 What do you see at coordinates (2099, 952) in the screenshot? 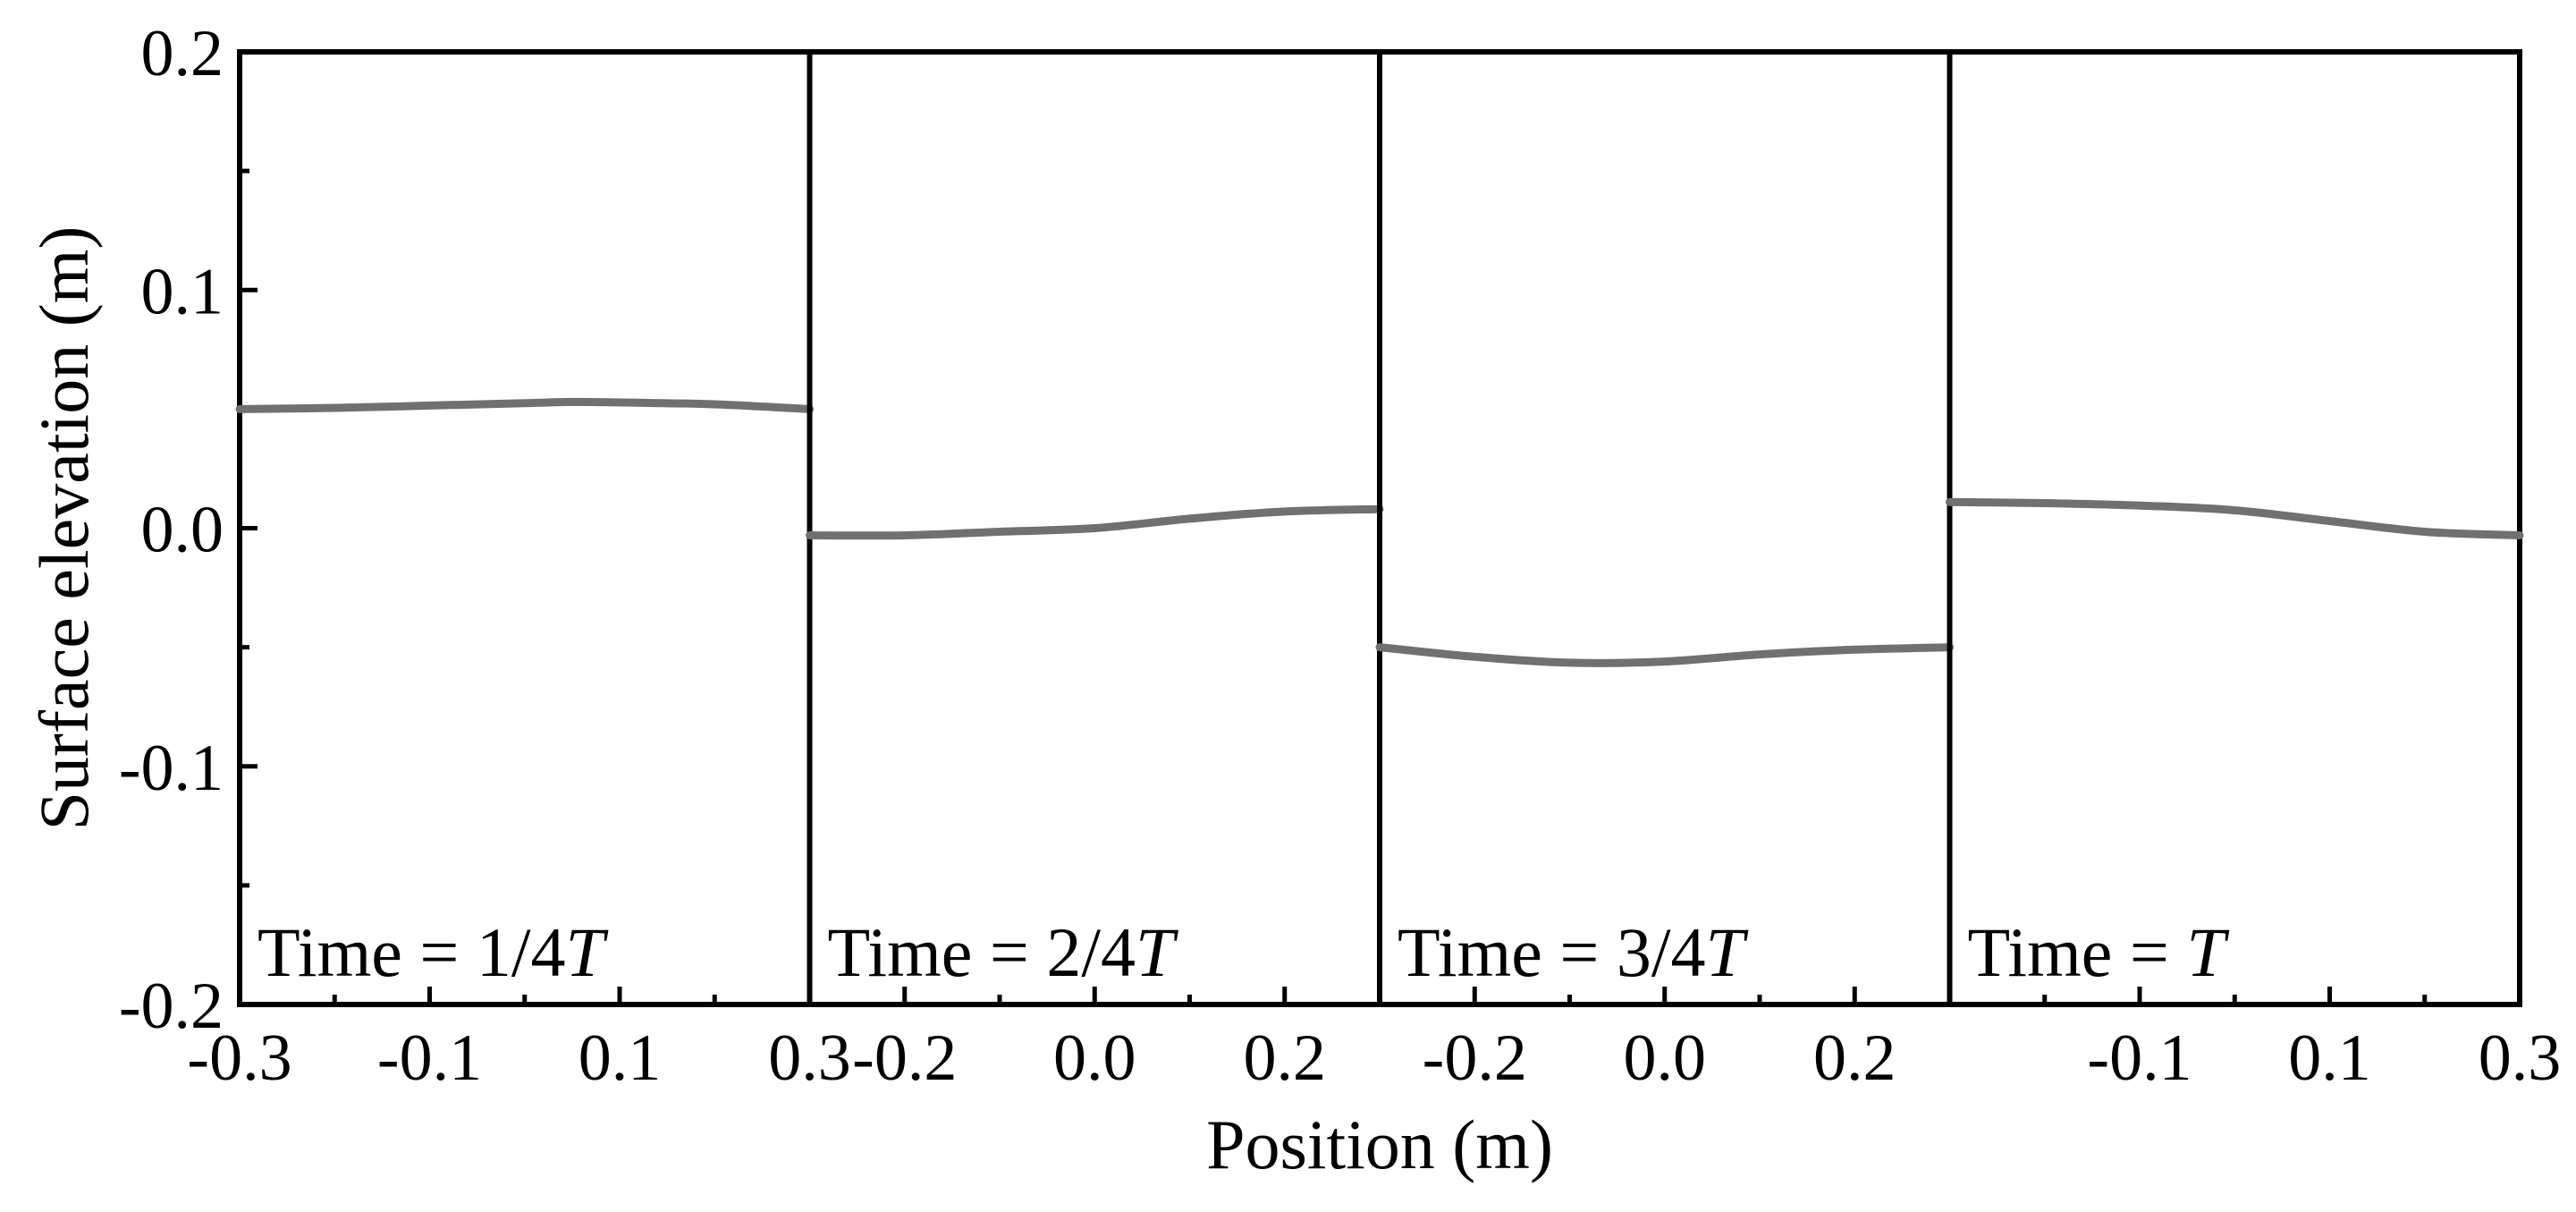
I see `time-annotation: Time = T` at bounding box center [2099, 952].